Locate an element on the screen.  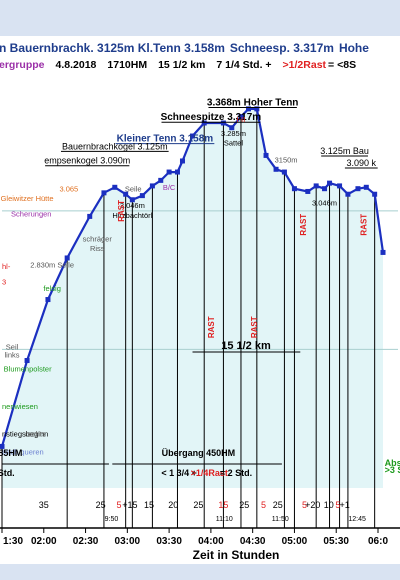
annotation-label: 3 is located at coordinates (4, 281).